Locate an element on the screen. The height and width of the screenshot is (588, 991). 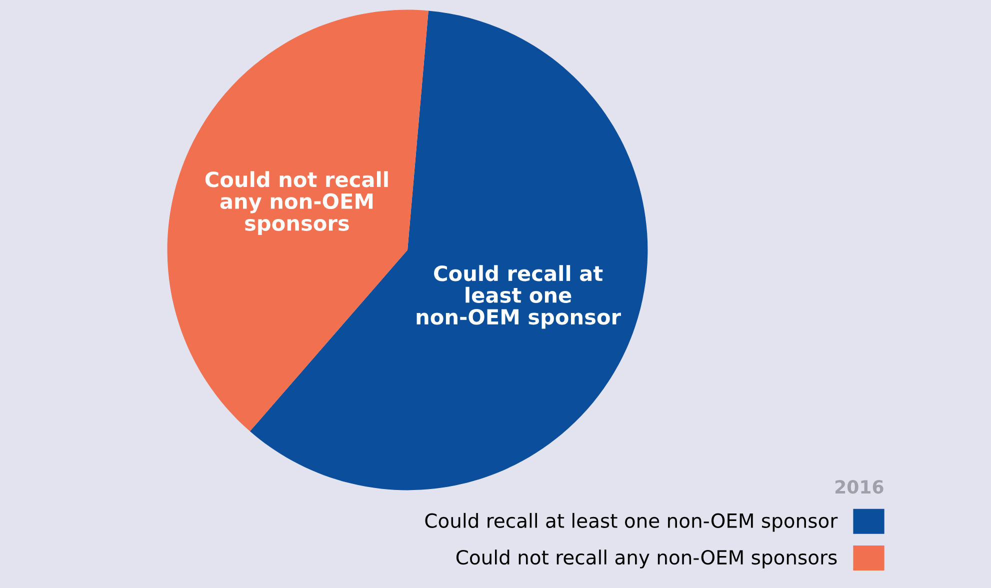
legend-label: Could not recall any non-OEM sponsors is located at coordinates (646, 559).